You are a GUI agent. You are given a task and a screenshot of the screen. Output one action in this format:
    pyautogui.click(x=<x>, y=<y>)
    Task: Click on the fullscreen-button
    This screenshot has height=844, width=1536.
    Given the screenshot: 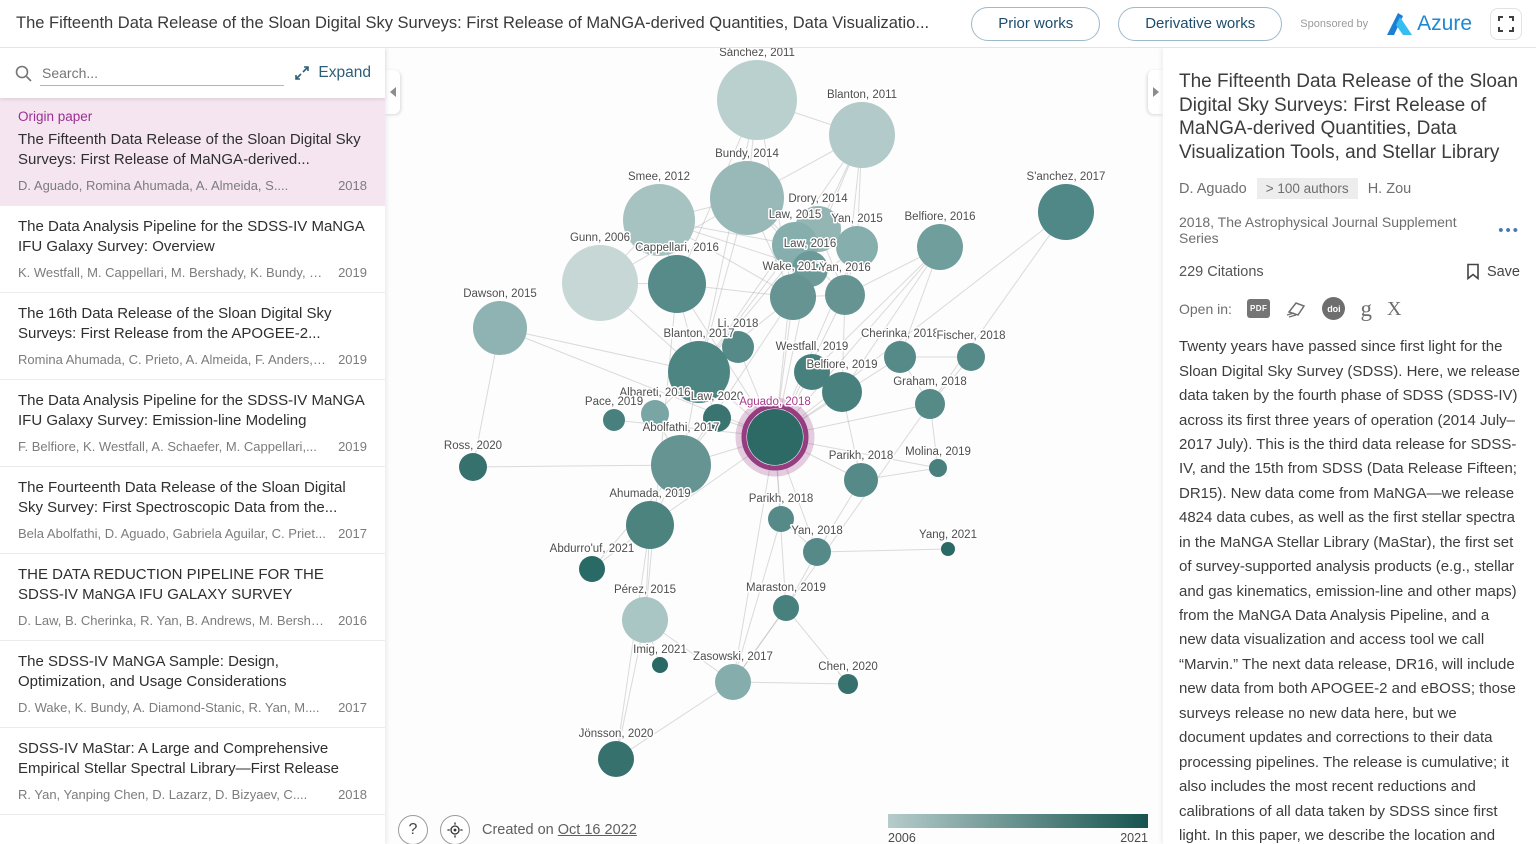 What is the action you would take?
    pyautogui.click(x=1506, y=23)
    